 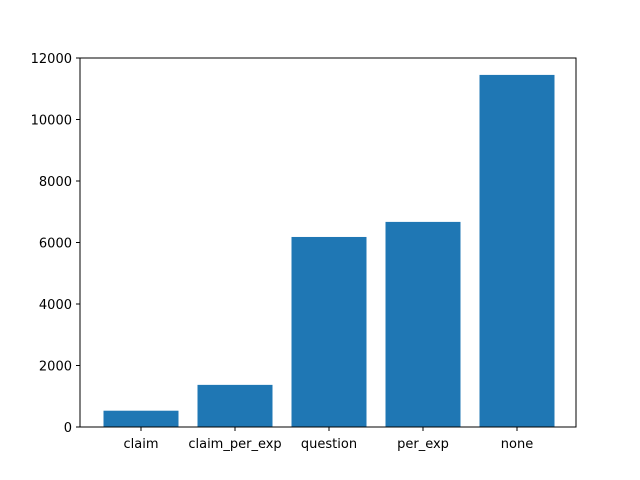 I want to click on y-tick-label: 12000, so click(x=51, y=59).